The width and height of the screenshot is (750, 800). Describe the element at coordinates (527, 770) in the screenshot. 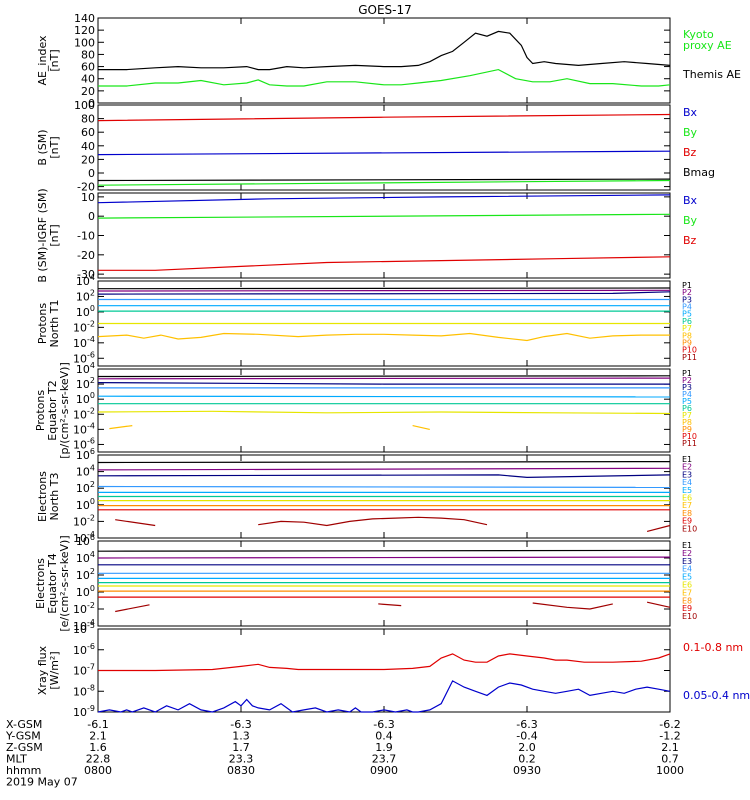

I see `x-row-value: 0930` at that location.